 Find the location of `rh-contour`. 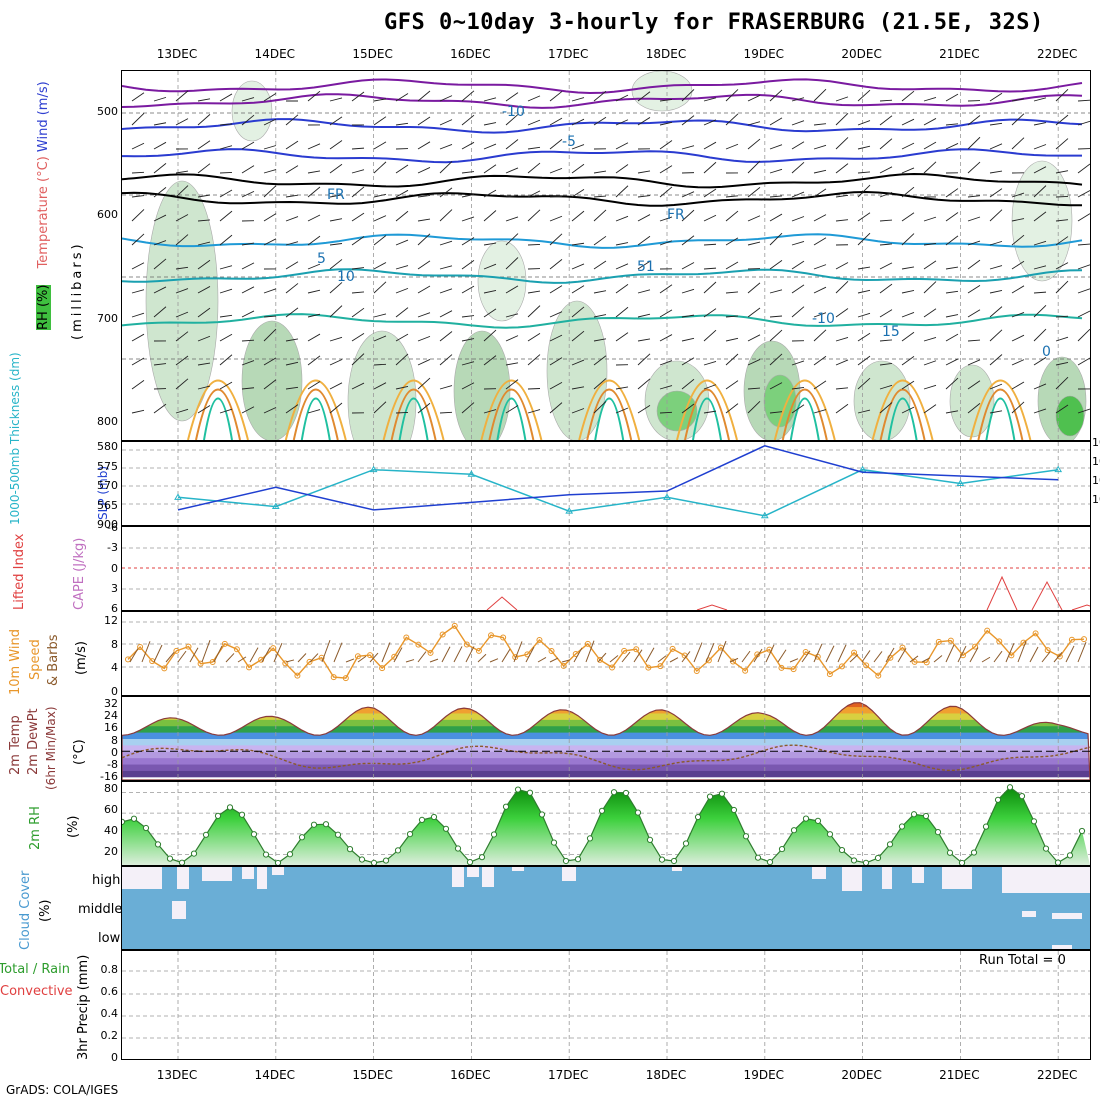

rh-contour is located at coordinates (662, 91).